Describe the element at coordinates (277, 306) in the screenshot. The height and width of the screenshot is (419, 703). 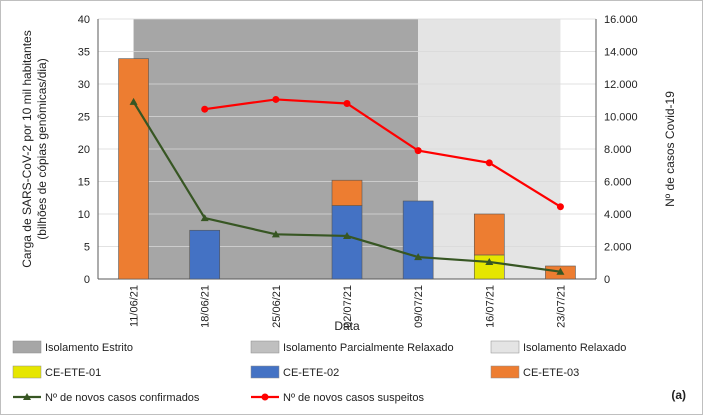
I see `x-tick-label: 25/06/21` at that location.